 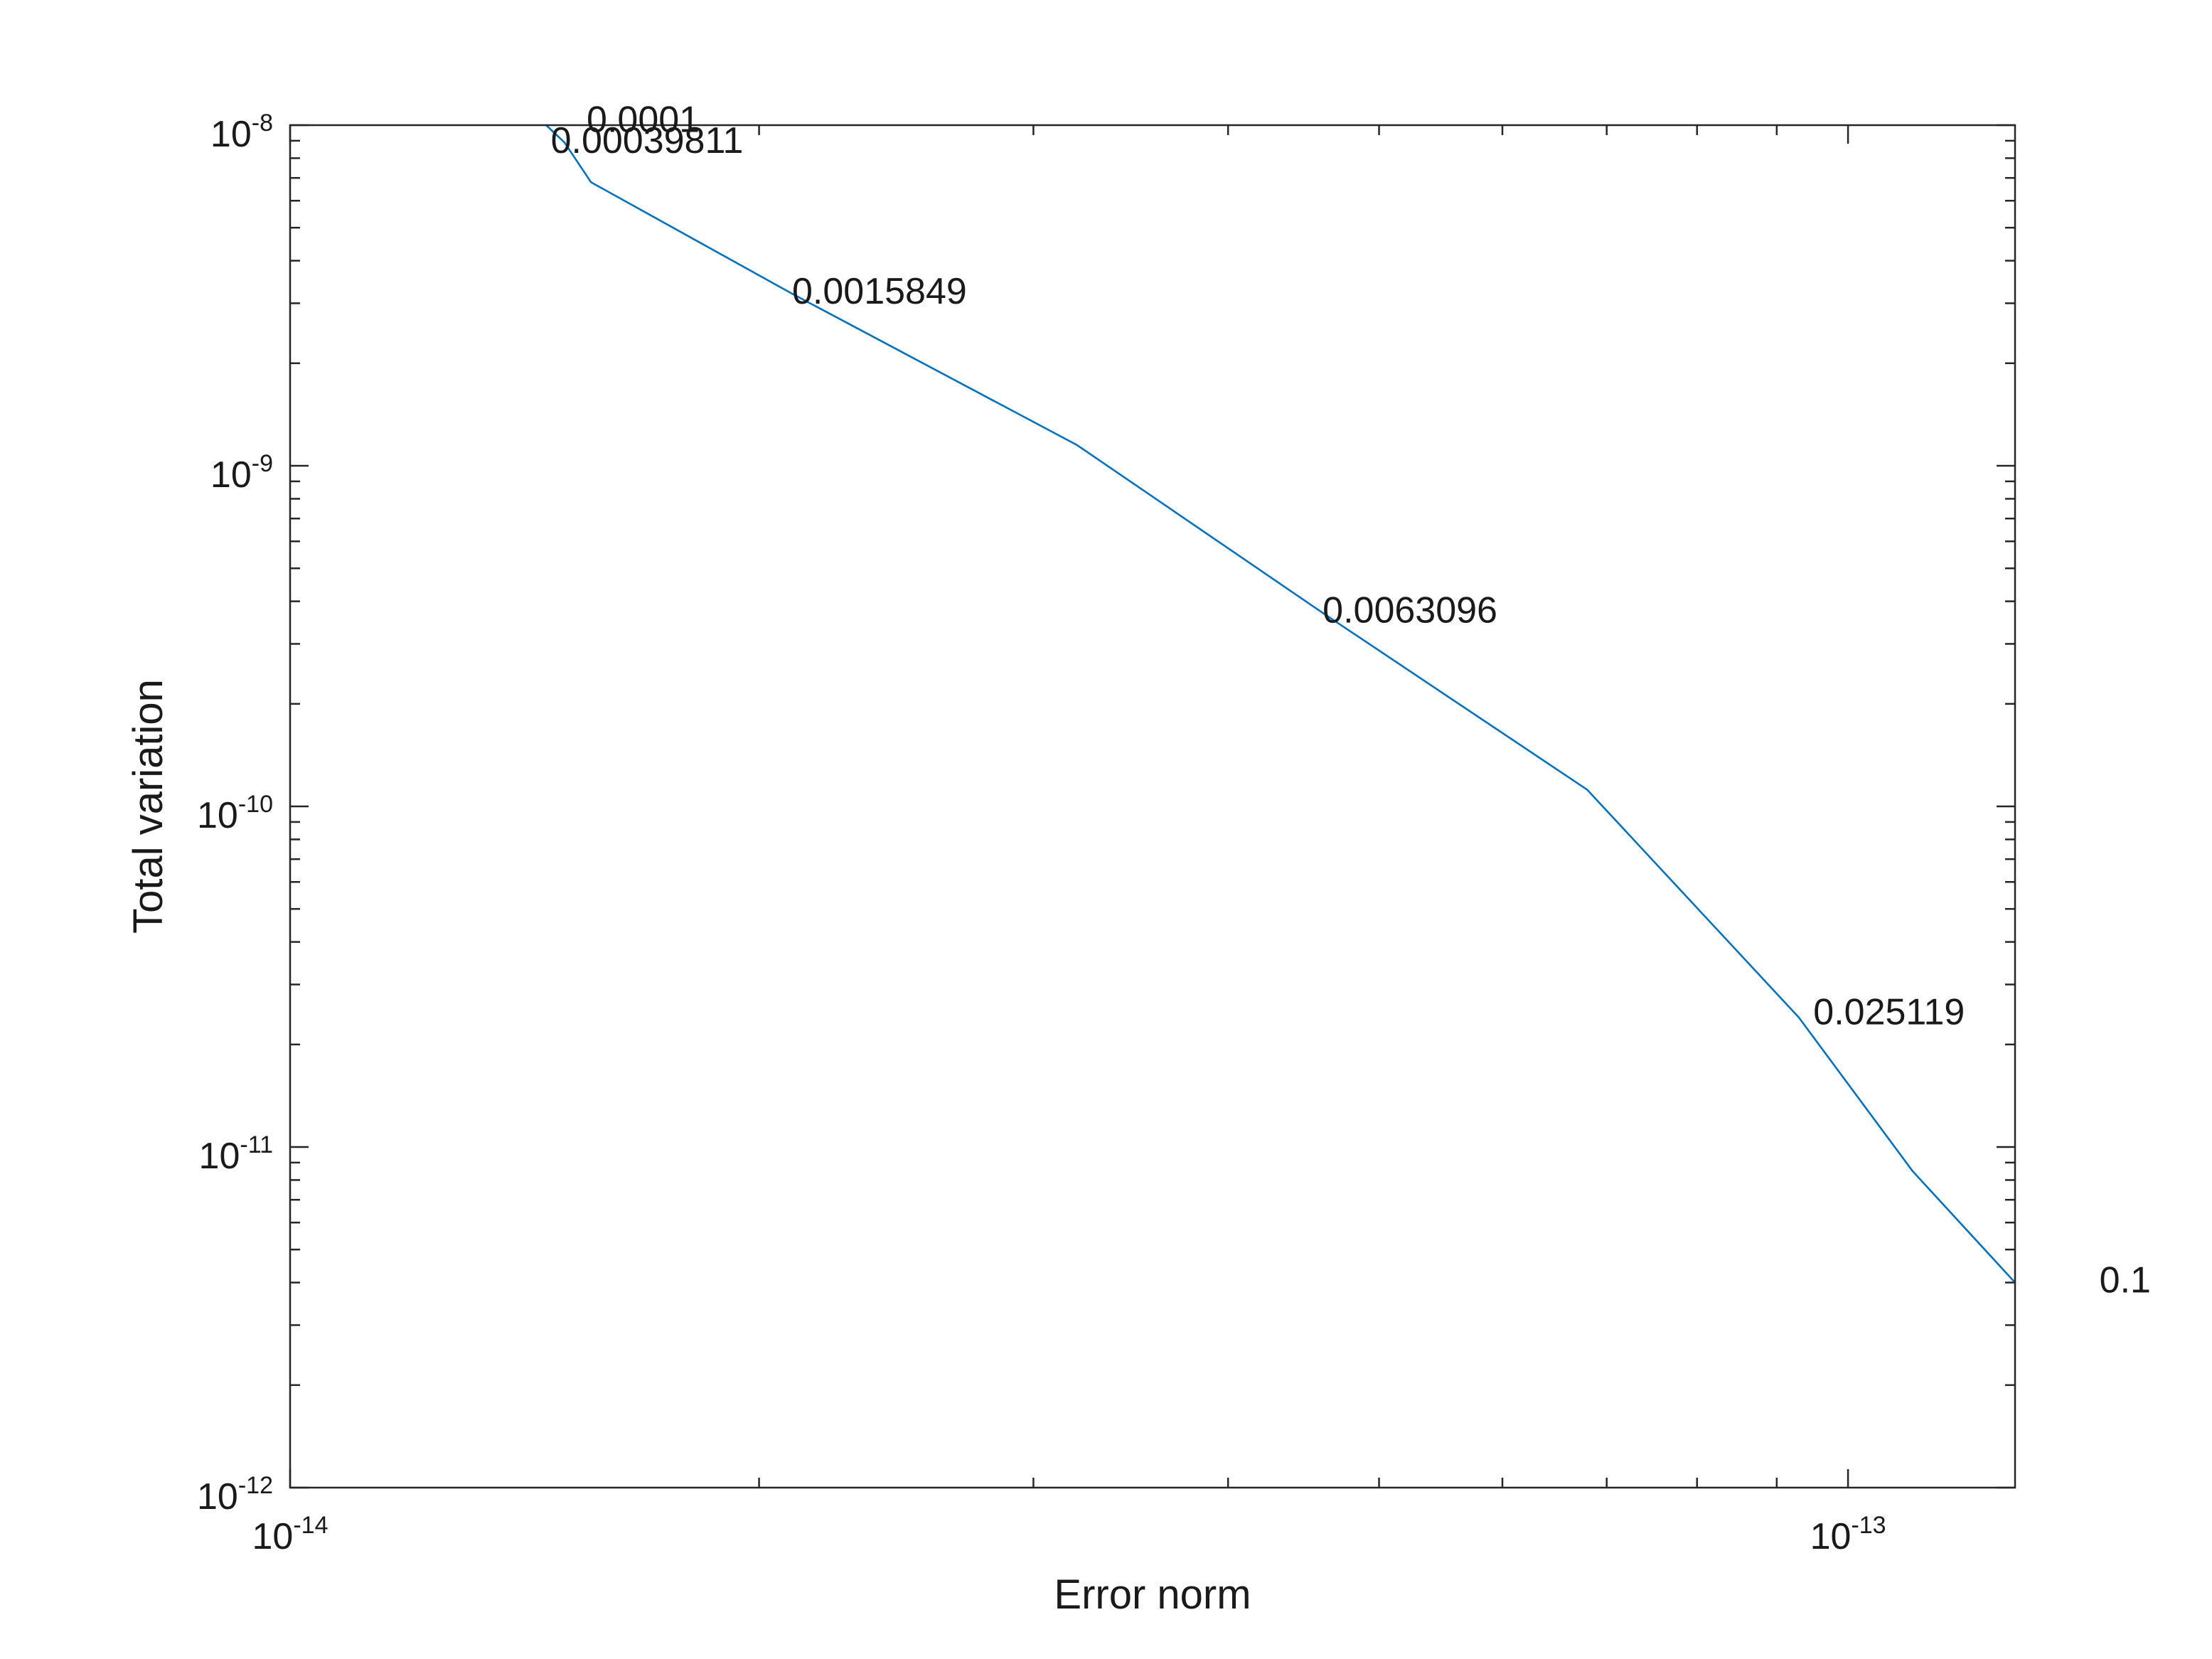 I want to click on x-tick-label: 10-13, so click(x=1848, y=1534).